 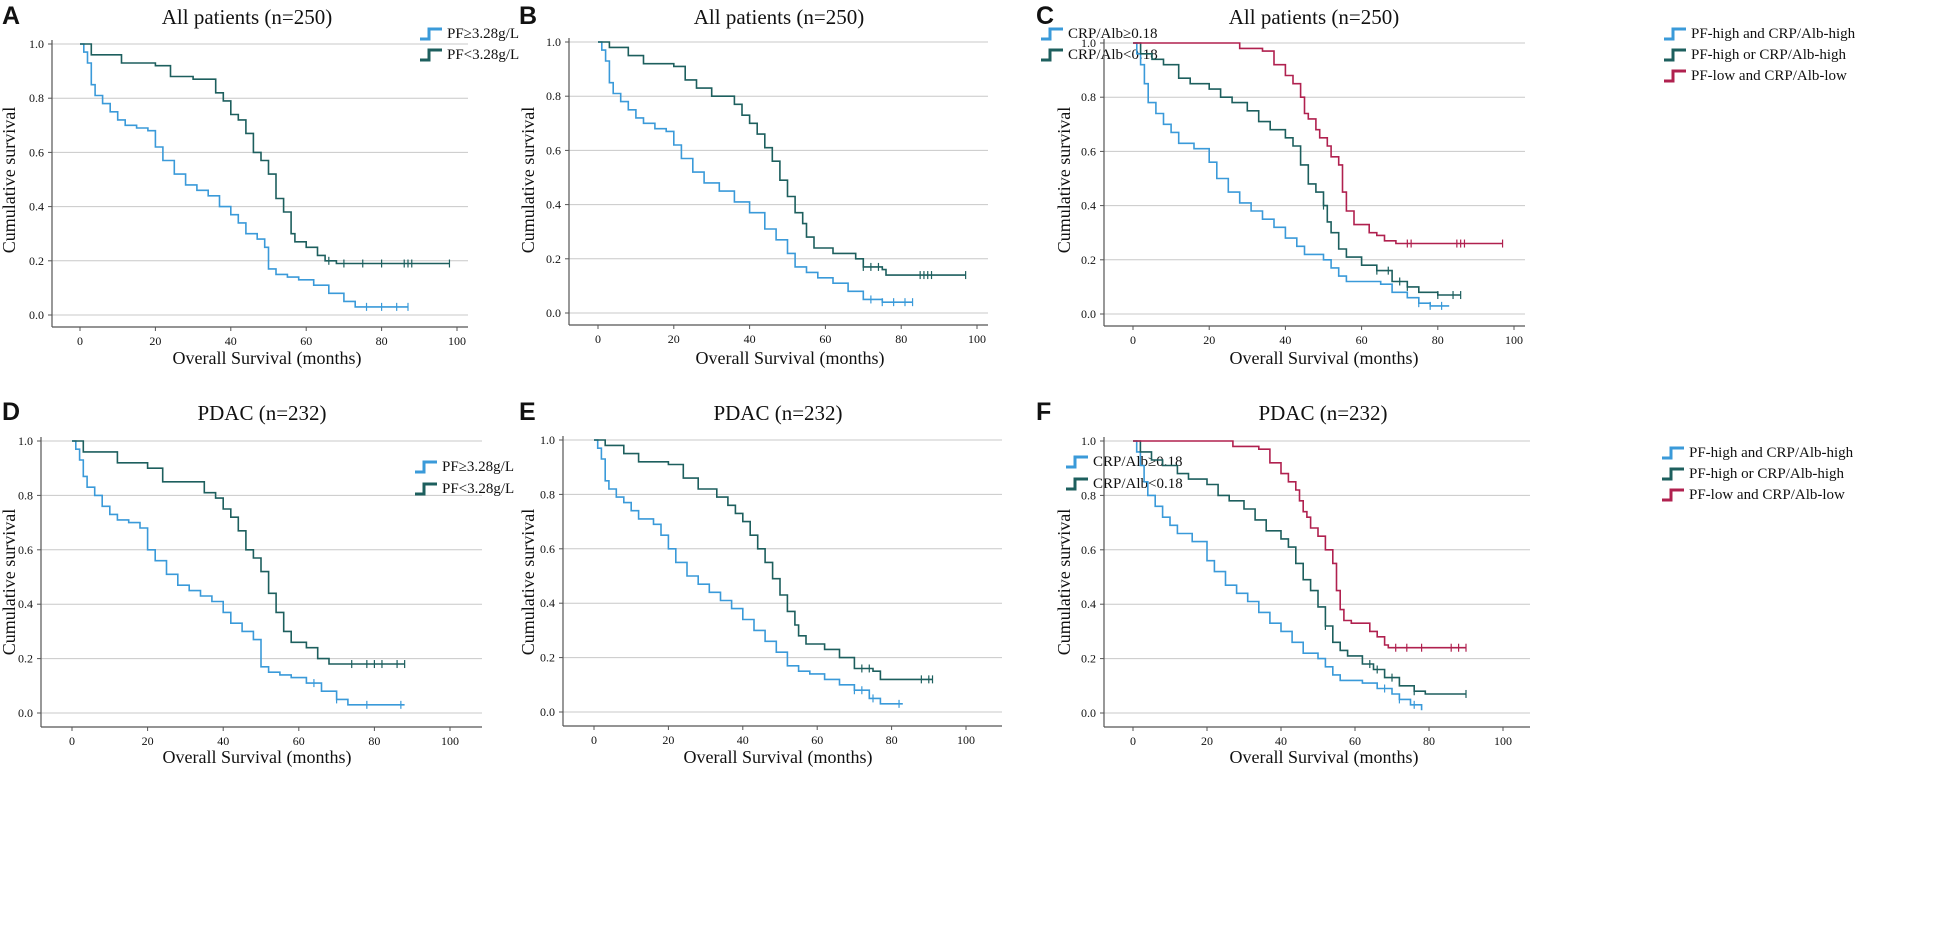 What do you see at coordinates (527, 412) in the screenshot?
I see `panel-letter: E` at bounding box center [527, 412].